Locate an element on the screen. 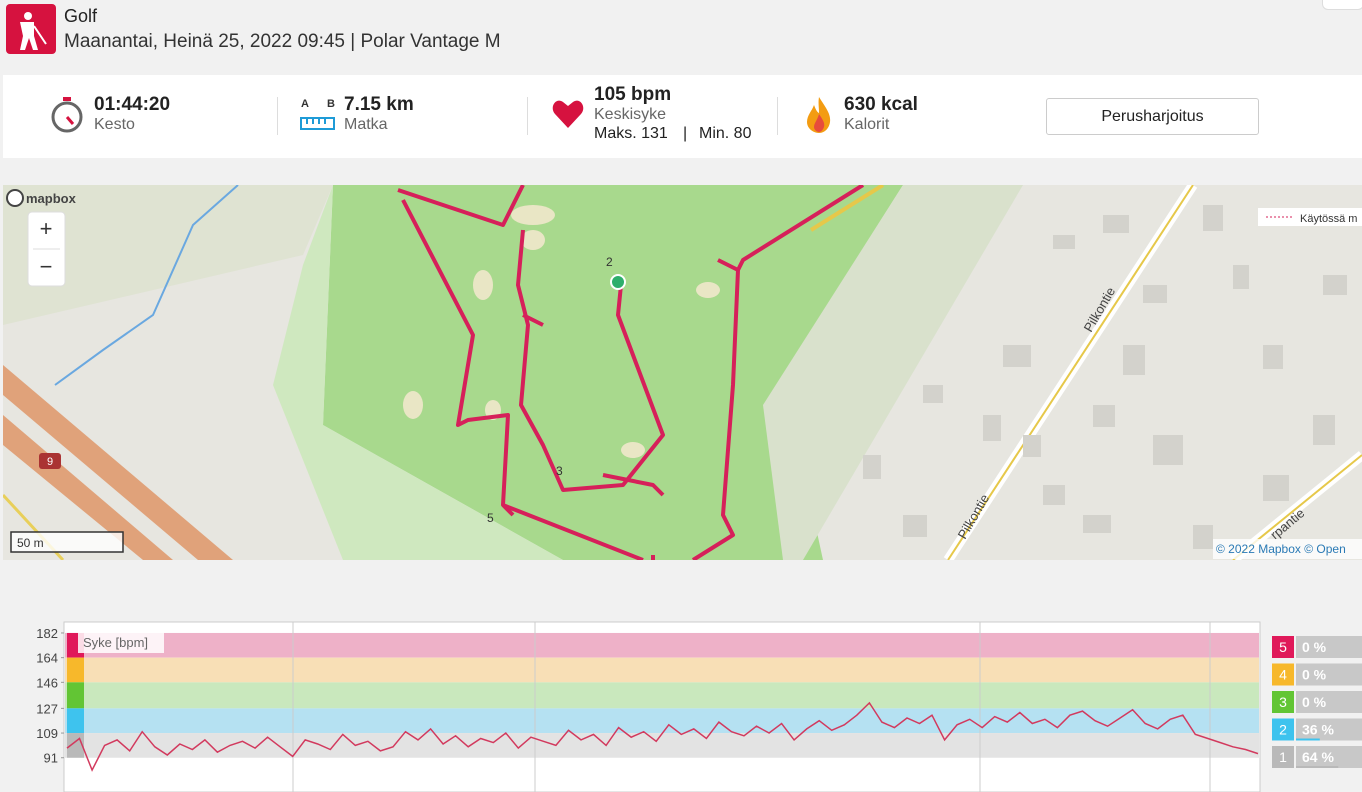 The height and width of the screenshot is (792, 1362). hr-value: 105 bpm is located at coordinates (633, 94).